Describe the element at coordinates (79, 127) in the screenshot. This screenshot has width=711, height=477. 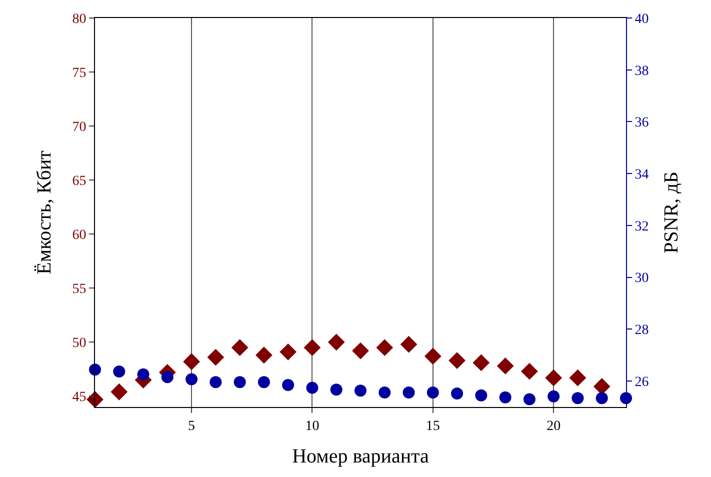
I see `y-tick-label: 70` at that location.